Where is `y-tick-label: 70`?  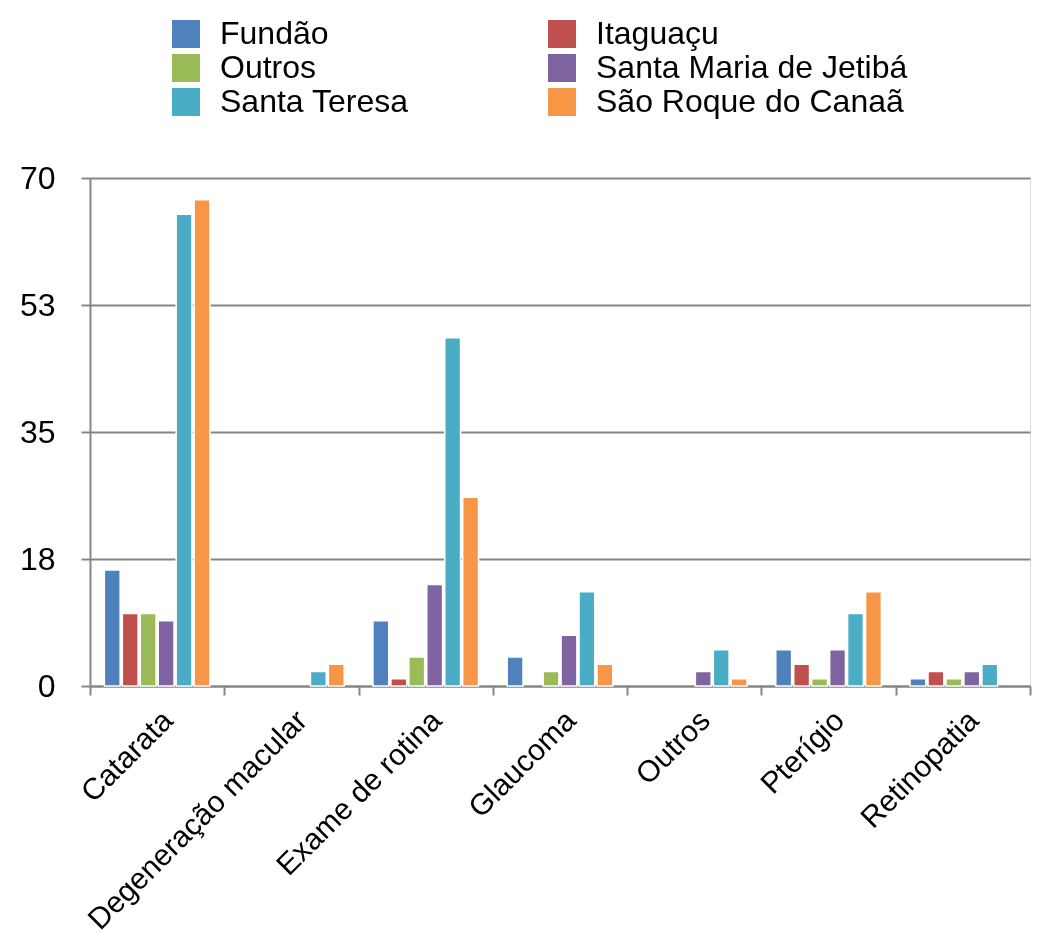 y-tick-label: 70 is located at coordinates (37, 177).